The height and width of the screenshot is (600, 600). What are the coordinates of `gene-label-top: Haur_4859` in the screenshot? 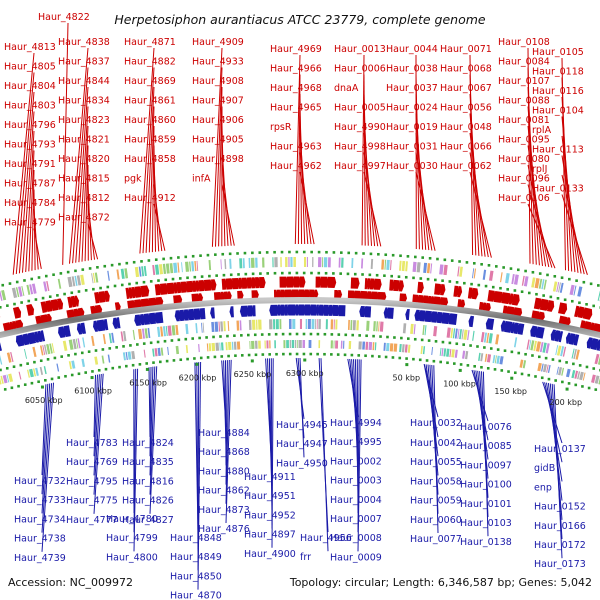 It's located at (150, 140).